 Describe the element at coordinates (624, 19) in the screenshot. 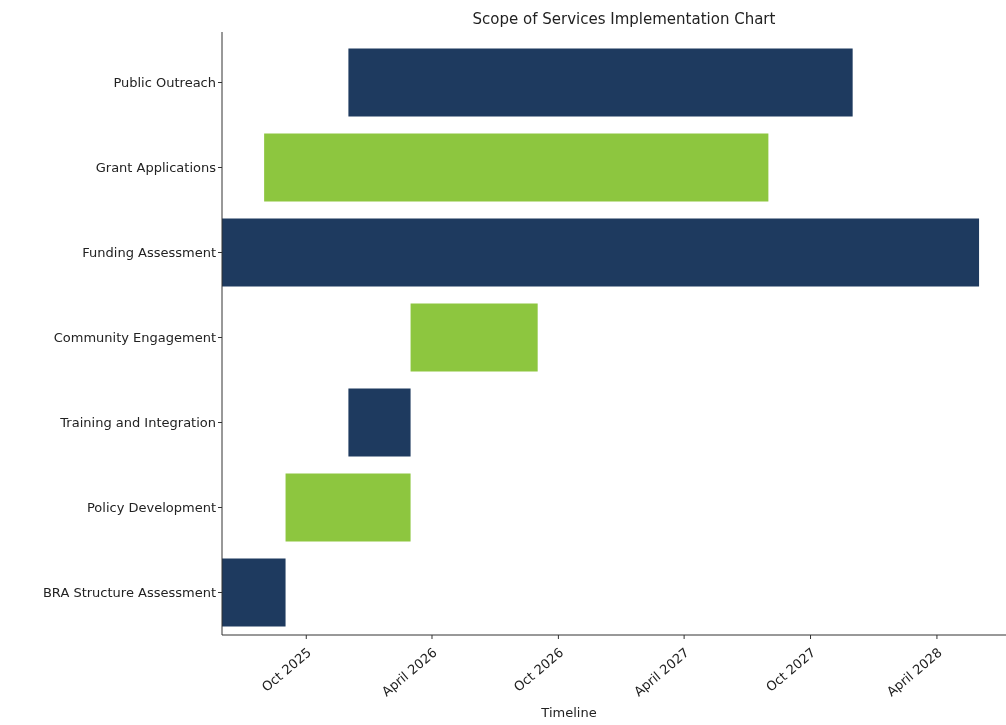

I see `chart-title: Scope of Services Implementation Chart` at that location.